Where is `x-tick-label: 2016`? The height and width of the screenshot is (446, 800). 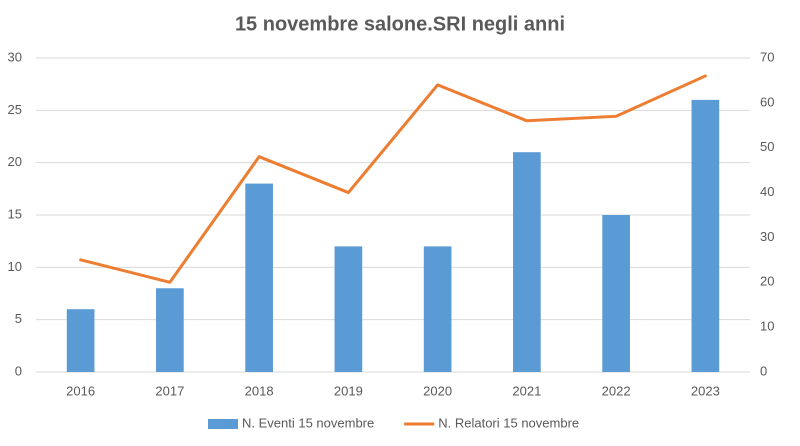 x-tick-label: 2016 is located at coordinates (80, 390).